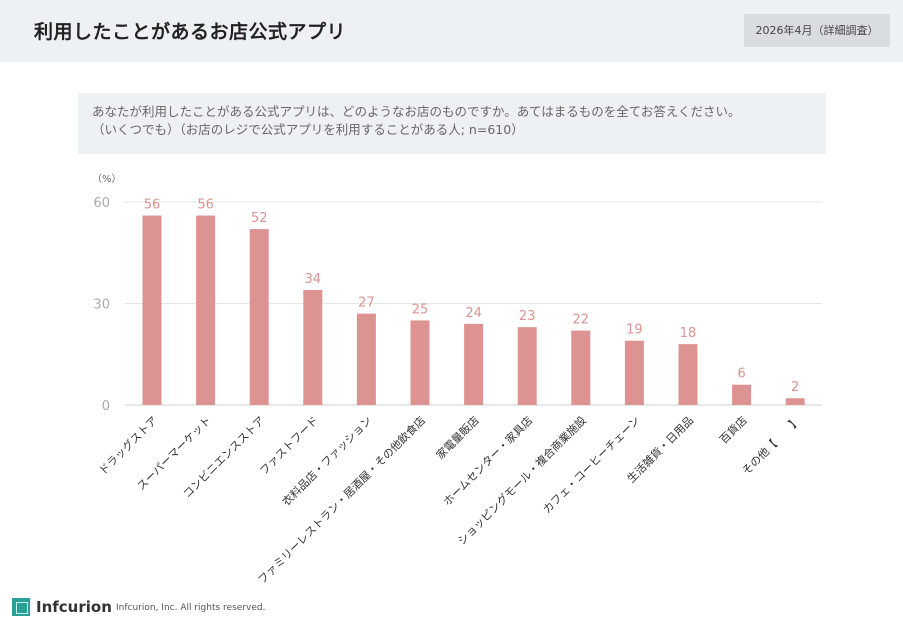 The width and height of the screenshot is (903, 622). I want to click on y-tick-label: 0, so click(106, 406).